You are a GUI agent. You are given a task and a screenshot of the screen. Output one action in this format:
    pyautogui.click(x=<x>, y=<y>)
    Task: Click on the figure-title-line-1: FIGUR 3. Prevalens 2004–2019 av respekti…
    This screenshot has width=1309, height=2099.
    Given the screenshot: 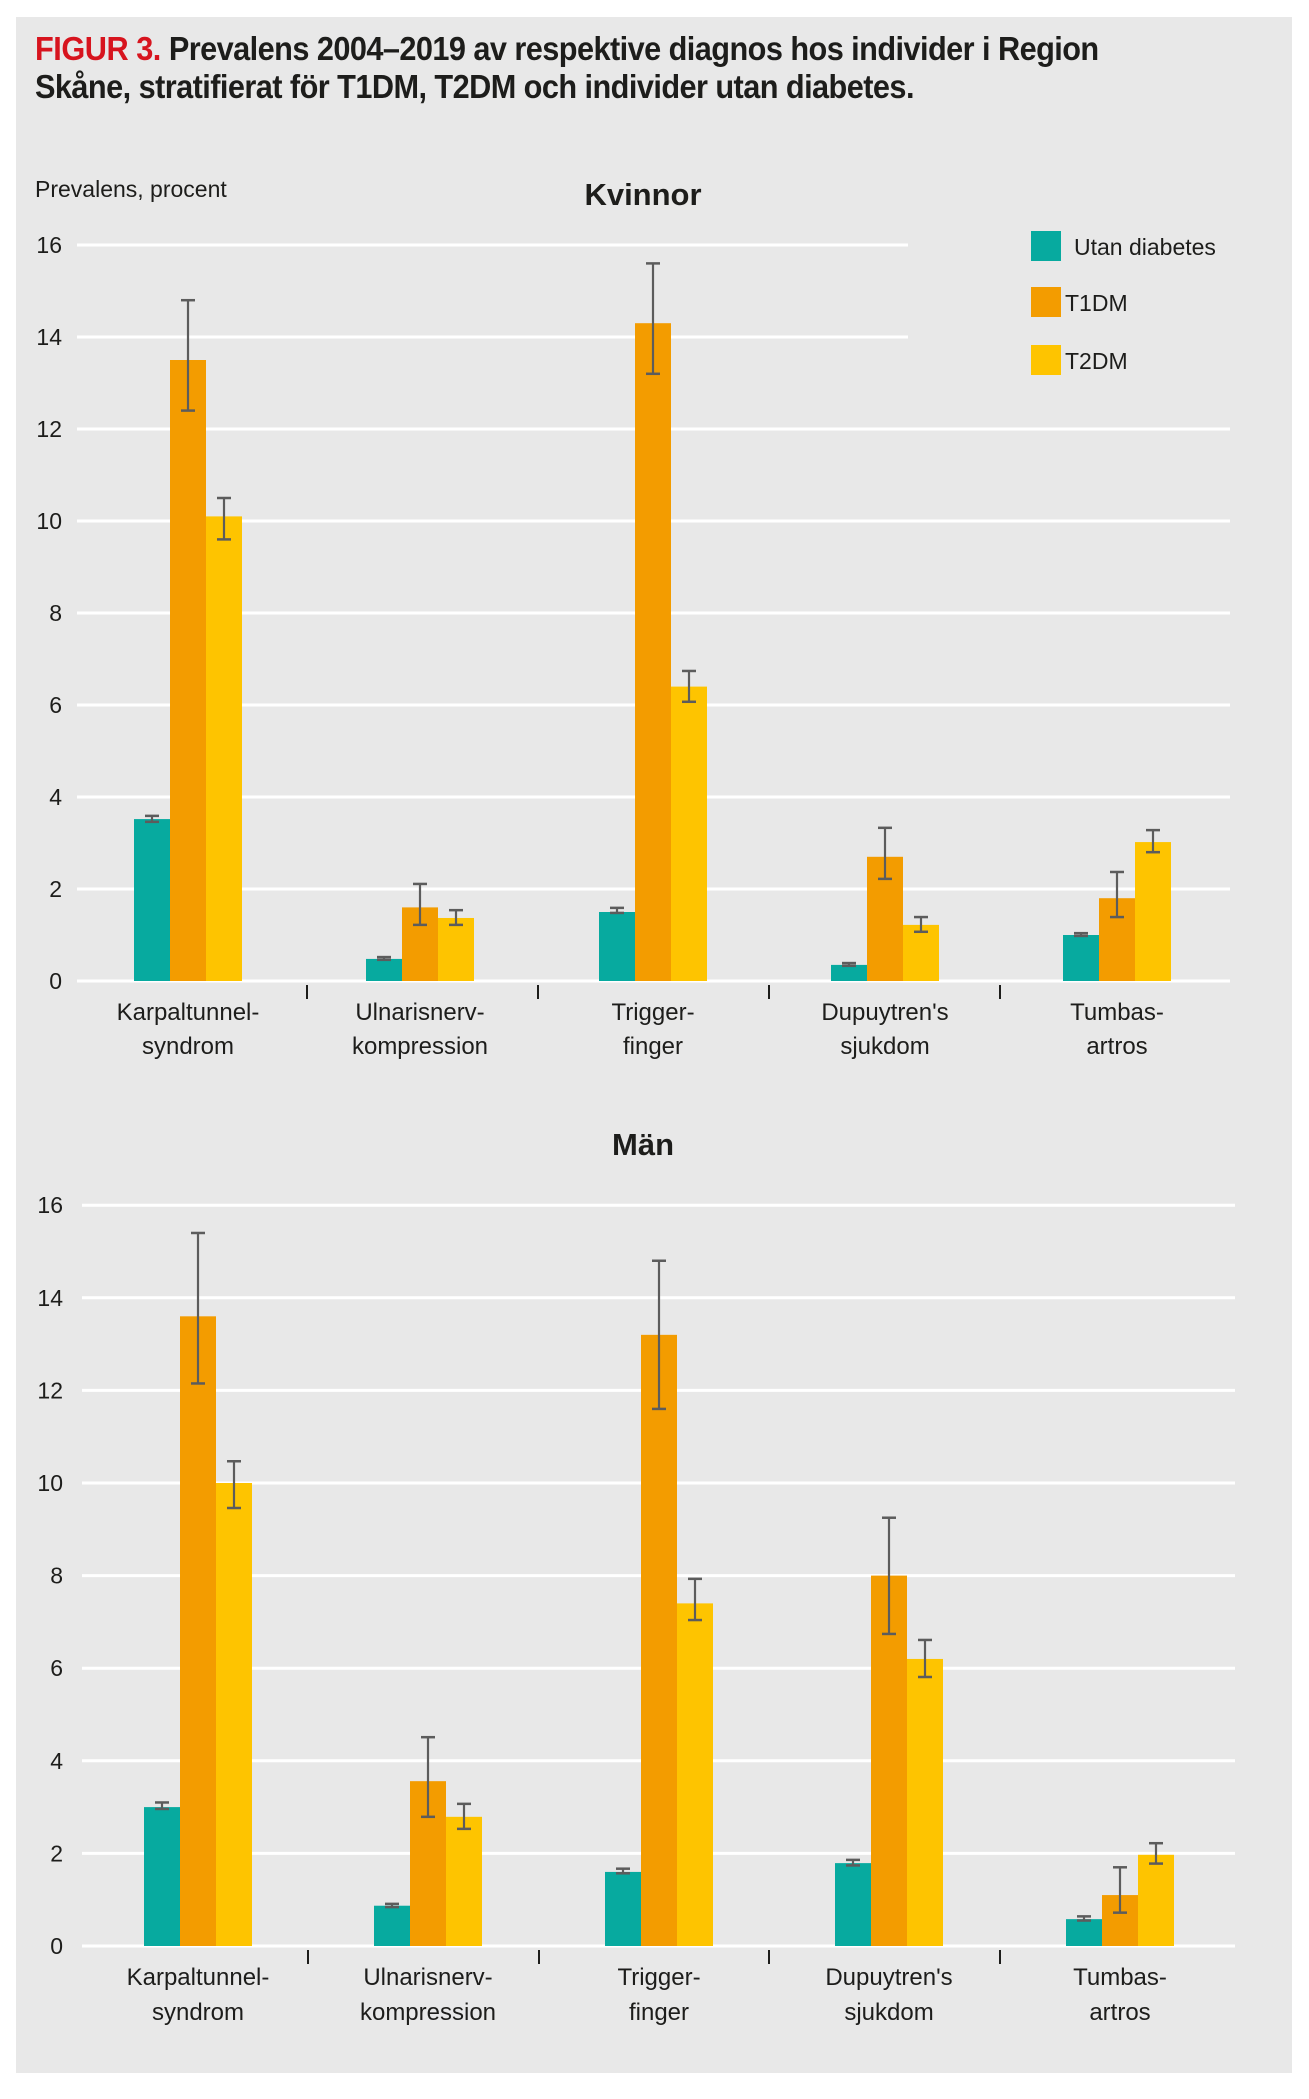 What is the action you would take?
    pyautogui.click(x=611, y=49)
    